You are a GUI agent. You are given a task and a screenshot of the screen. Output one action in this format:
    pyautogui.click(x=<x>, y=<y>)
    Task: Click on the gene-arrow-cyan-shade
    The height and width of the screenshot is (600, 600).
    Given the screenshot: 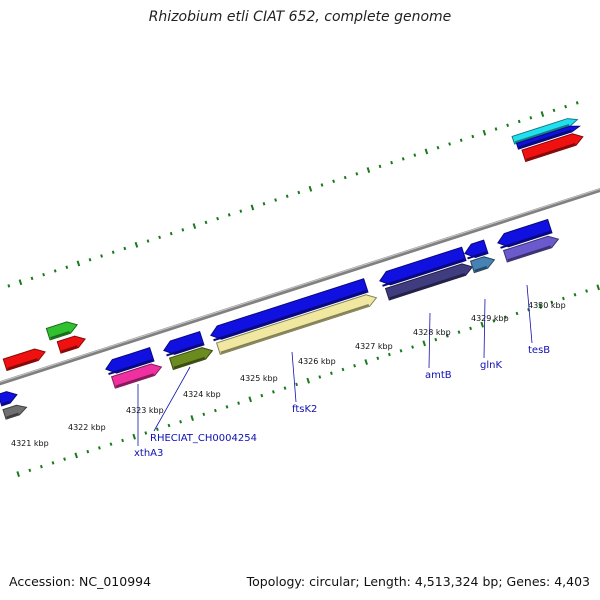 What is the action you would take?
    pyautogui.click(x=542, y=133)
    